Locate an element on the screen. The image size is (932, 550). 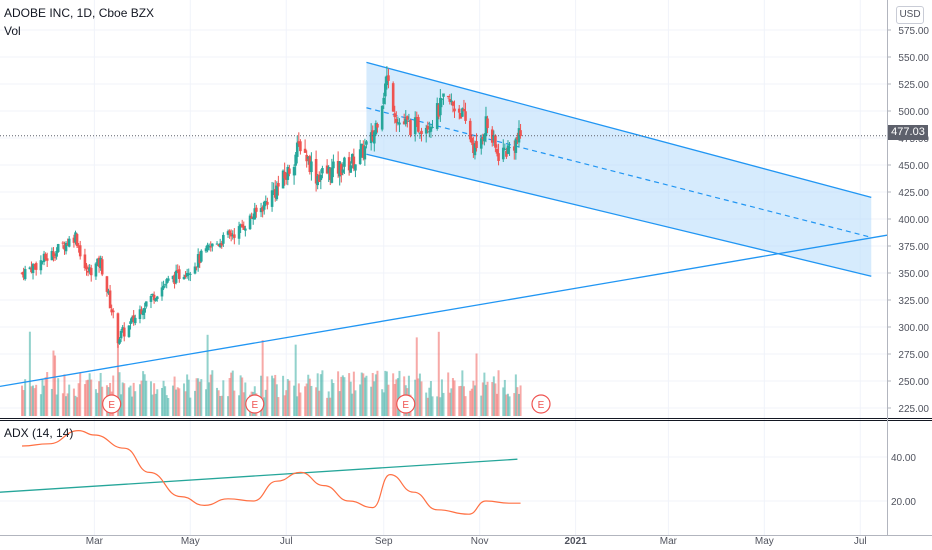
earnings-marker-label: E is located at coordinates (111, 405).